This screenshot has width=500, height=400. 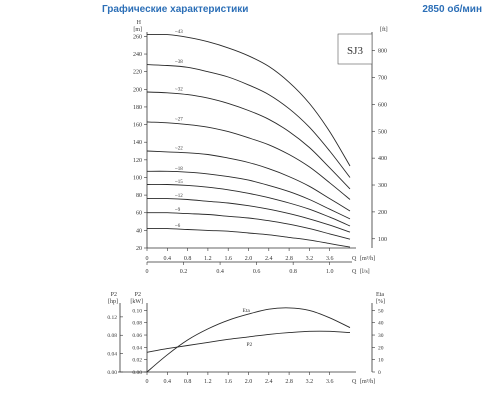 What do you see at coordinates (257, 272) in the screenshot?
I see `ls-tick-label: 0.6` at bounding box center [257, 272].